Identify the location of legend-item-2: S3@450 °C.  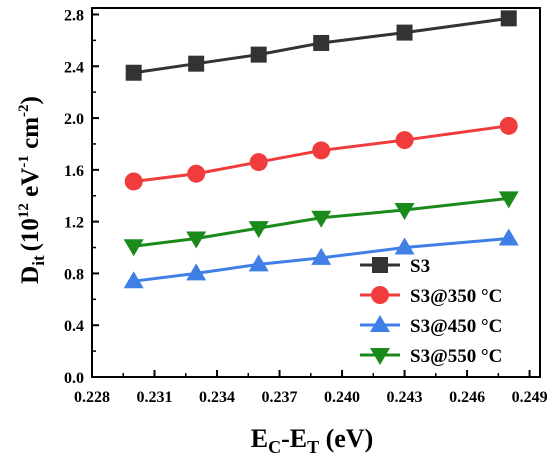
(431, 326).